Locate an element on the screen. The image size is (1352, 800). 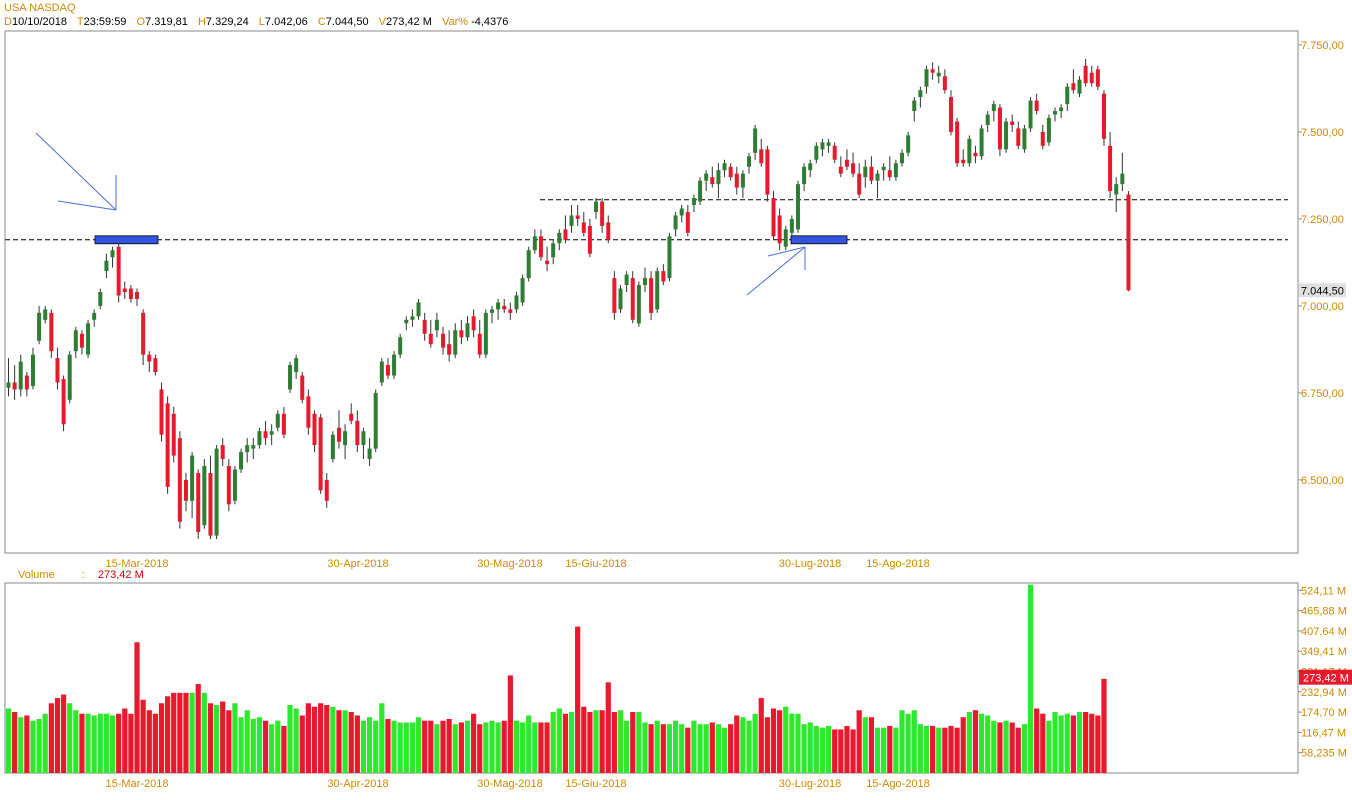
volume-colon: : is located at coordinates (83, 575).